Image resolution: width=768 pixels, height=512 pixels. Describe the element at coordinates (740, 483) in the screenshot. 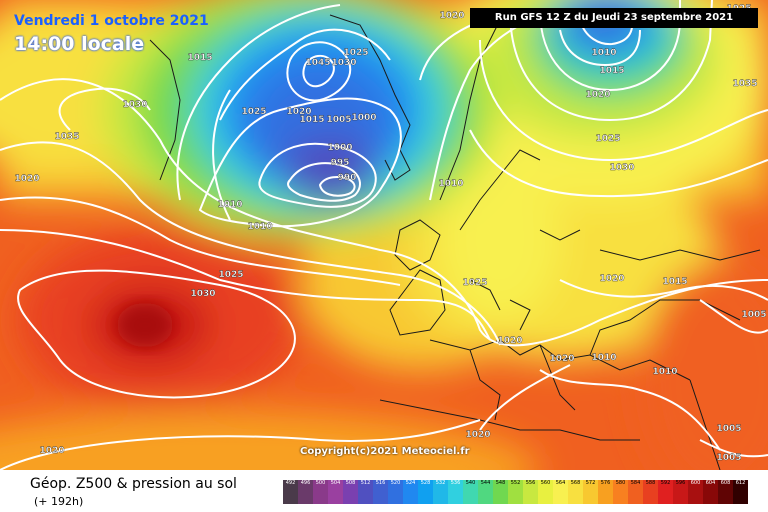

I see `scale-value: 612` at that location.